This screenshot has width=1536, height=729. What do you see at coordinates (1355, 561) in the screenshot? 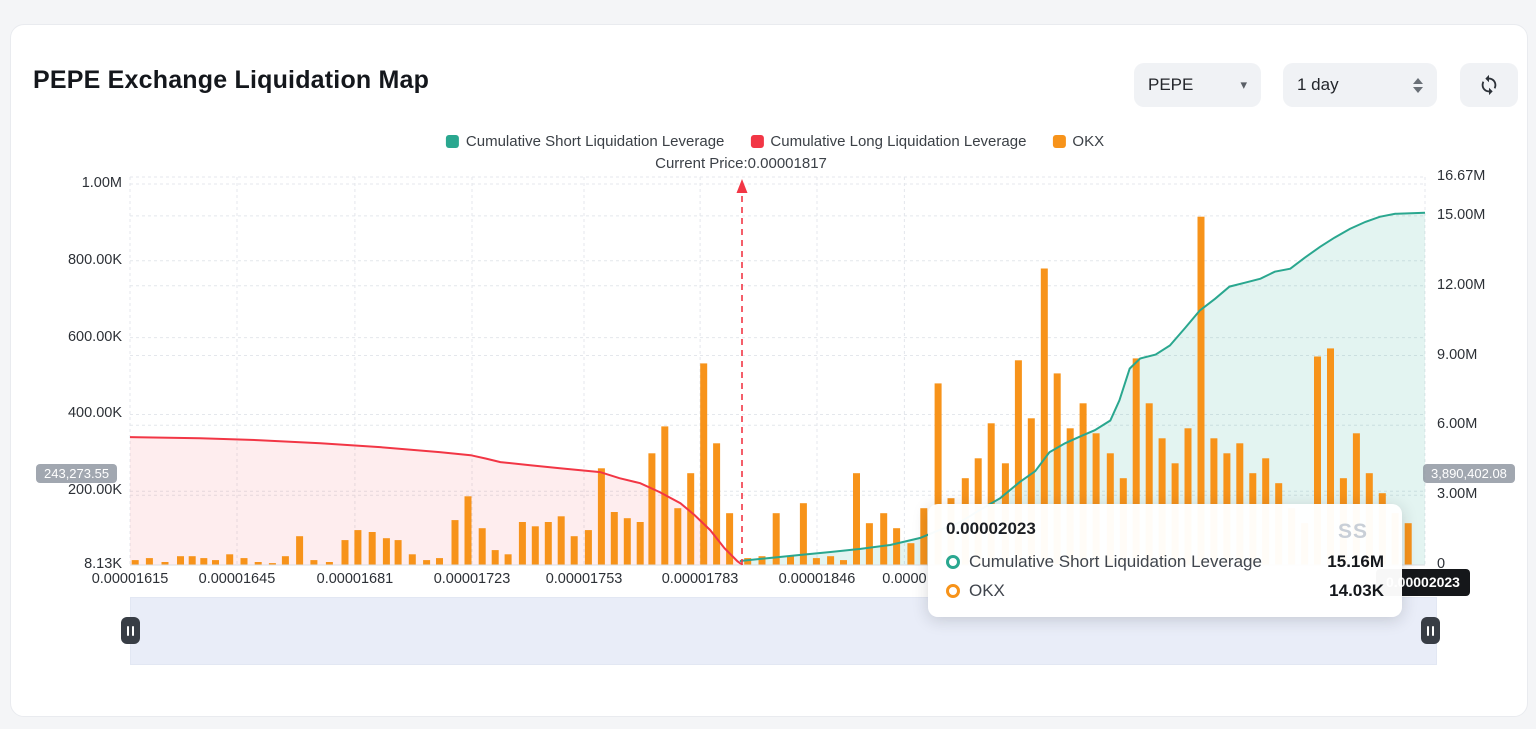
I see `tooltip-row-short-value: 15.16M` at bounding box center [1355, 561].